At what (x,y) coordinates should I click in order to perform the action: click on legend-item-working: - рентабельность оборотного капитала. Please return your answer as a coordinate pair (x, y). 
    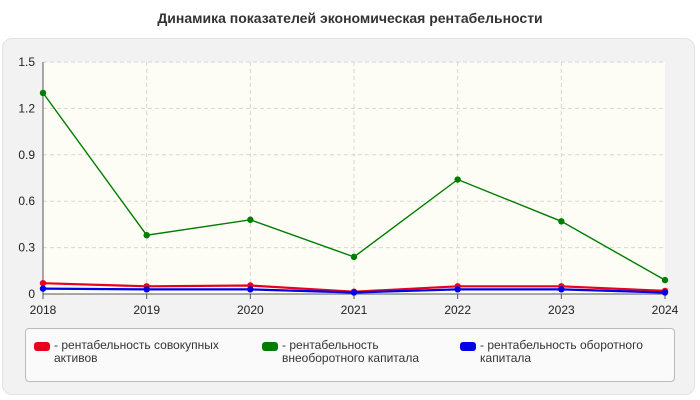
    Looking at the image, I should click on (565, 352).